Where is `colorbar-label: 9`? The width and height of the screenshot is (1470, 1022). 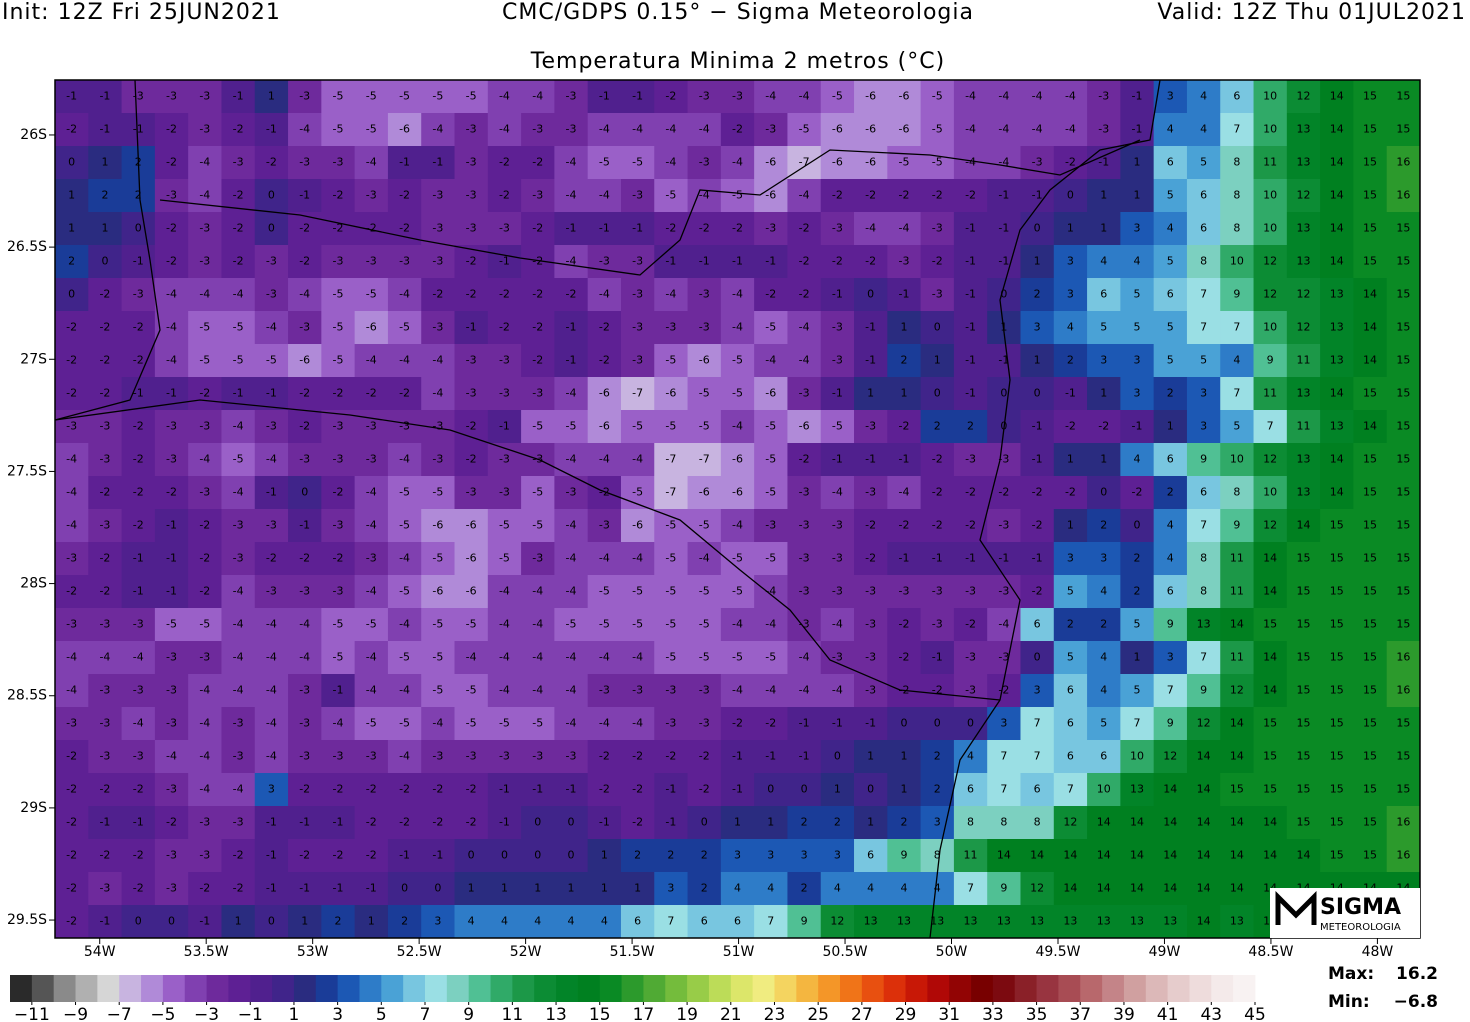 colorbar-label: 9 is located at coordinates (468, 1013).